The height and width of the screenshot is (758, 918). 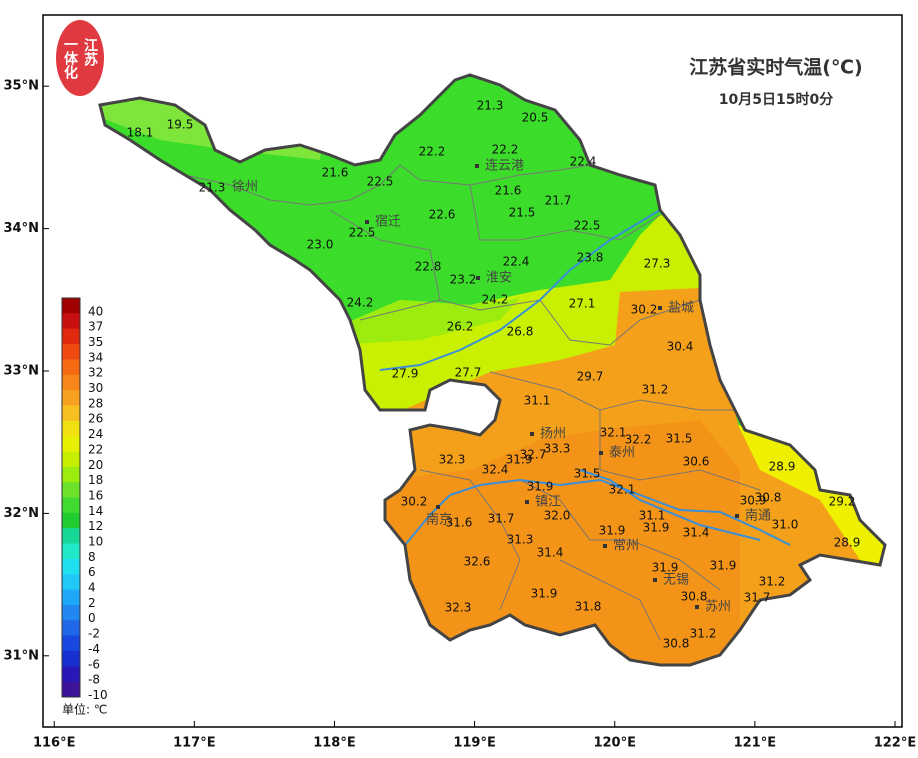 What do you see at coordinates (533, 455) in the screenshot?
I see `station-reading: 32.7` at bounding box center [533, 455].